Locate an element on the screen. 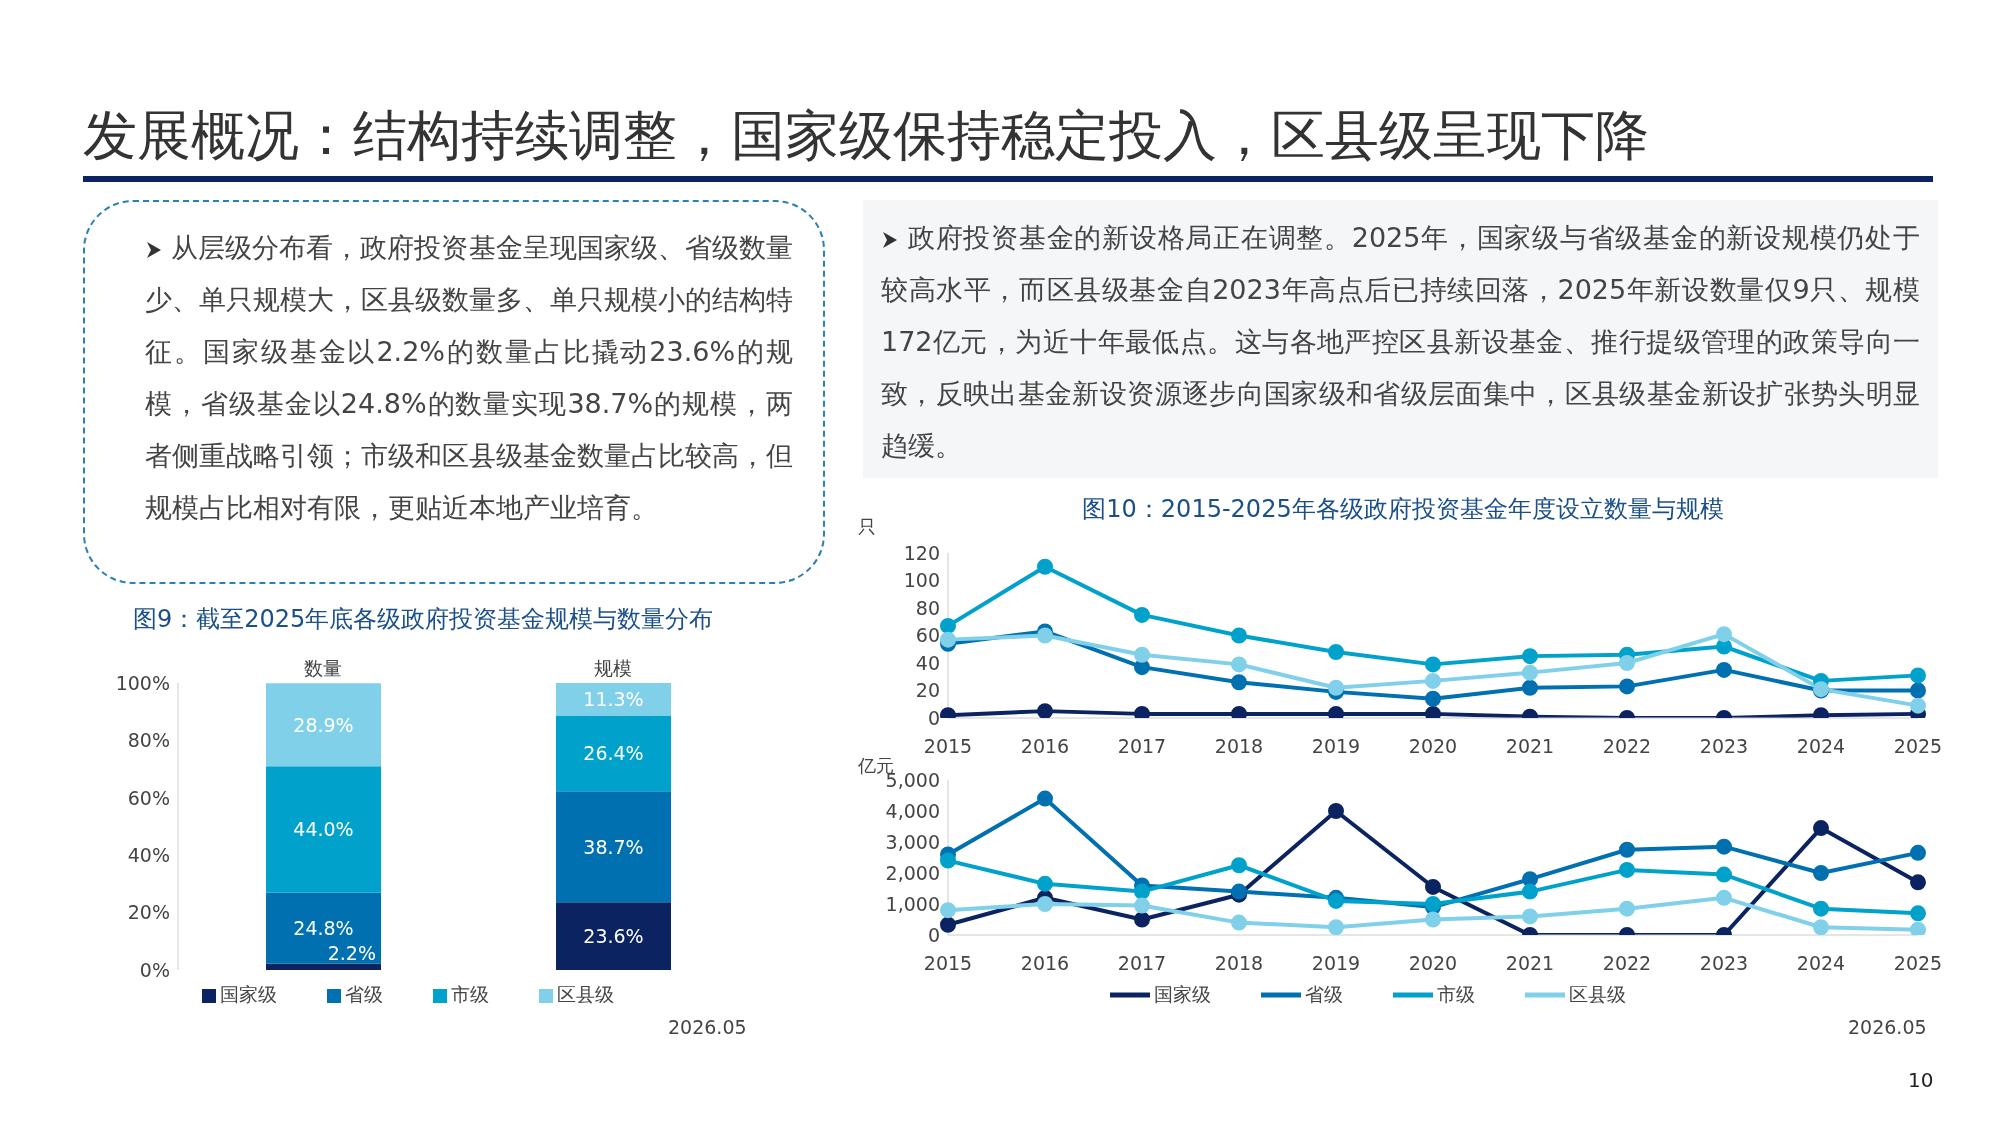 The image size is (2000, 1125). text: 发展概况：结构持续调整，国家级保持稳定投入，区县级呈现下降 is located at coordinates (866, 136).